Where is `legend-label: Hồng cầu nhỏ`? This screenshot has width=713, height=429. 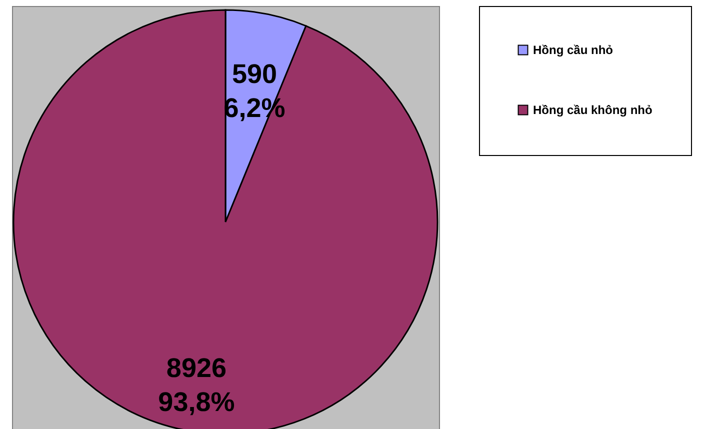
legend-label: Hồng cầu nhỏ is located at coordinates (573, 50).